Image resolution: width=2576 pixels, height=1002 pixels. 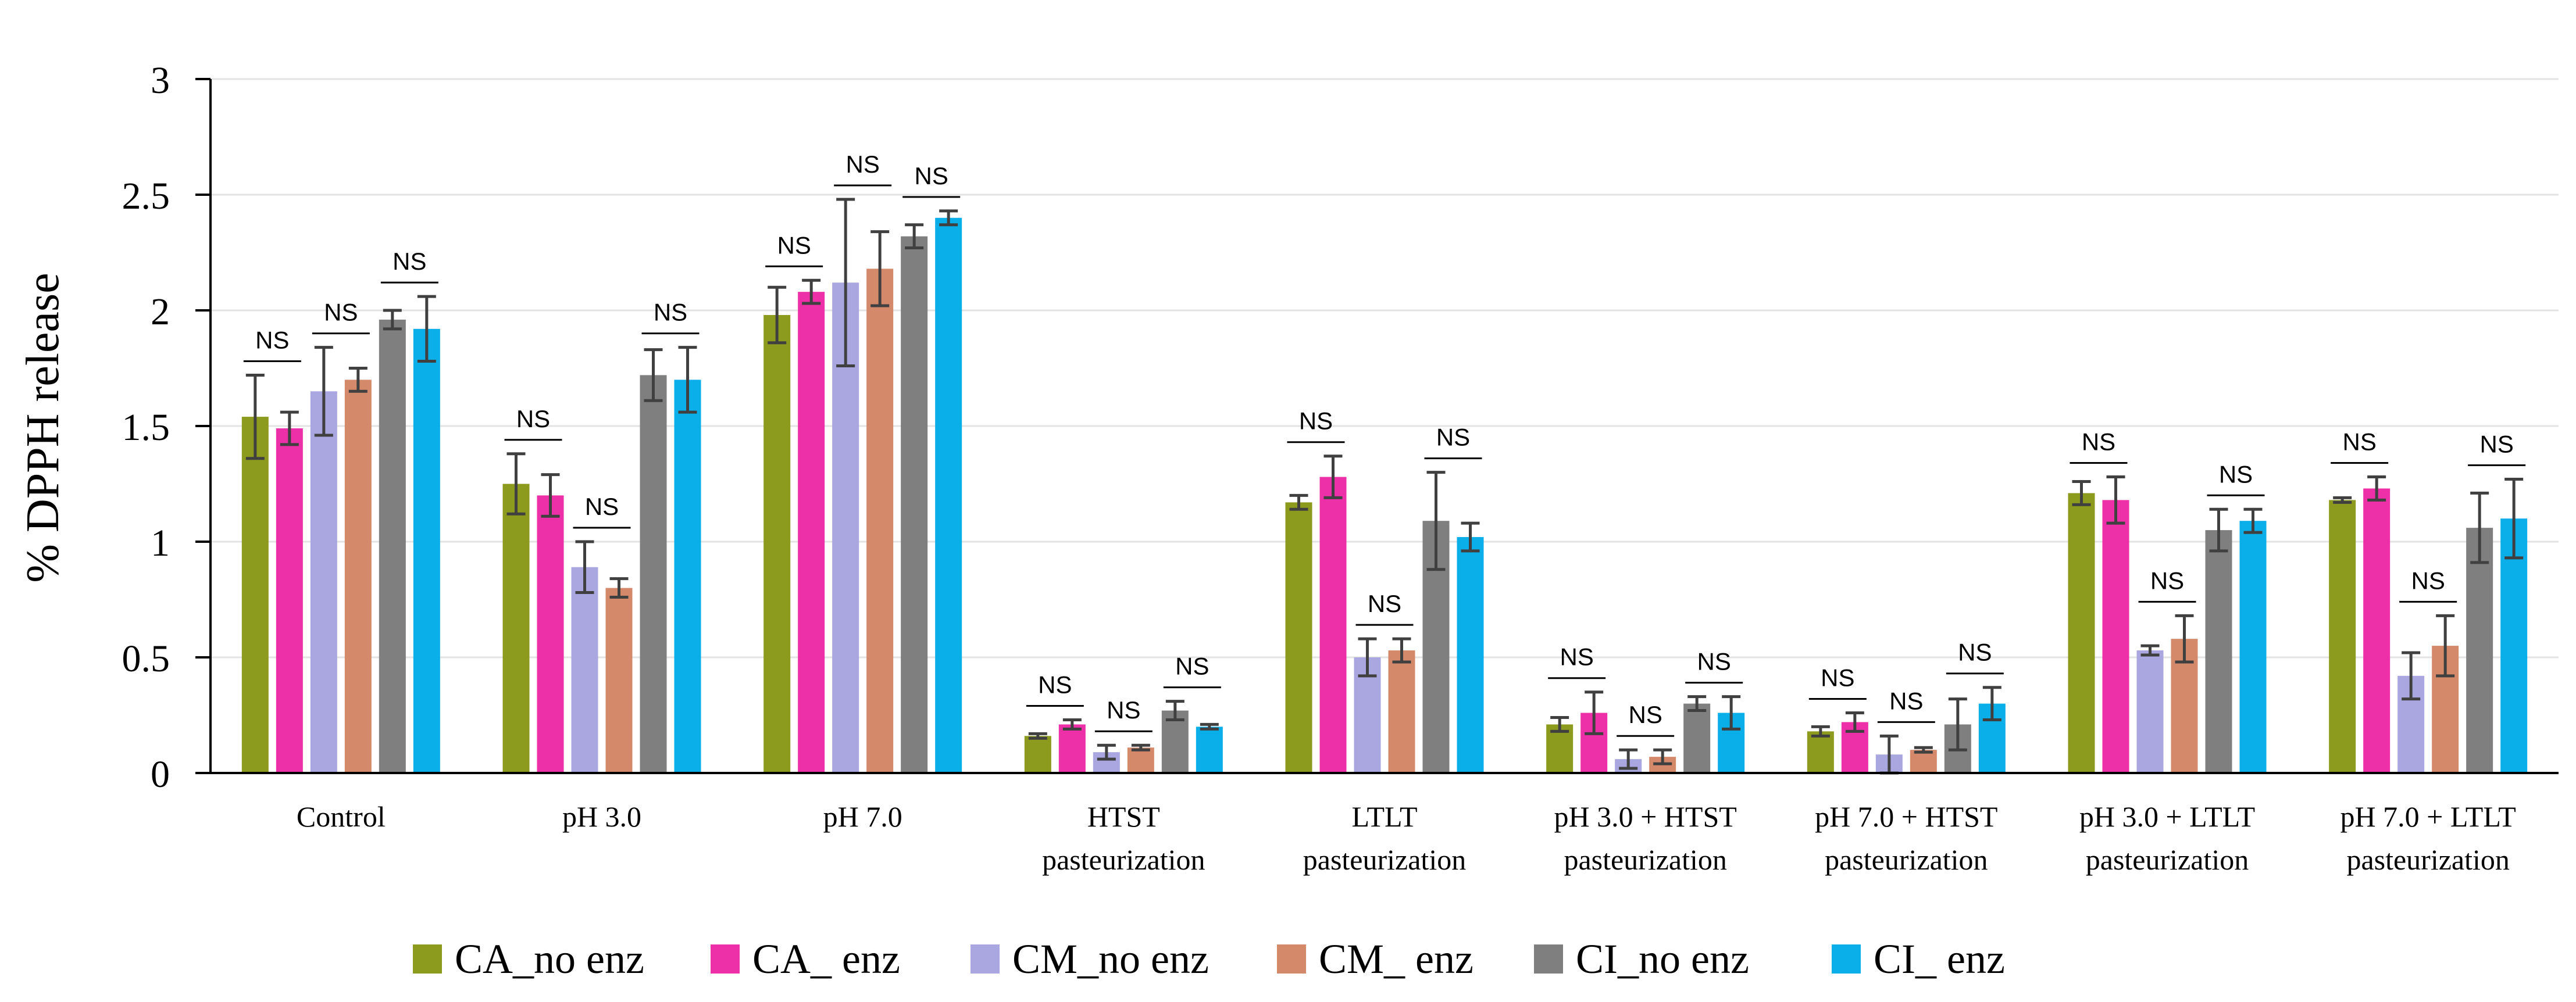 I want to click on x-category-label: pH 3.0, so click(x=602, y=816).